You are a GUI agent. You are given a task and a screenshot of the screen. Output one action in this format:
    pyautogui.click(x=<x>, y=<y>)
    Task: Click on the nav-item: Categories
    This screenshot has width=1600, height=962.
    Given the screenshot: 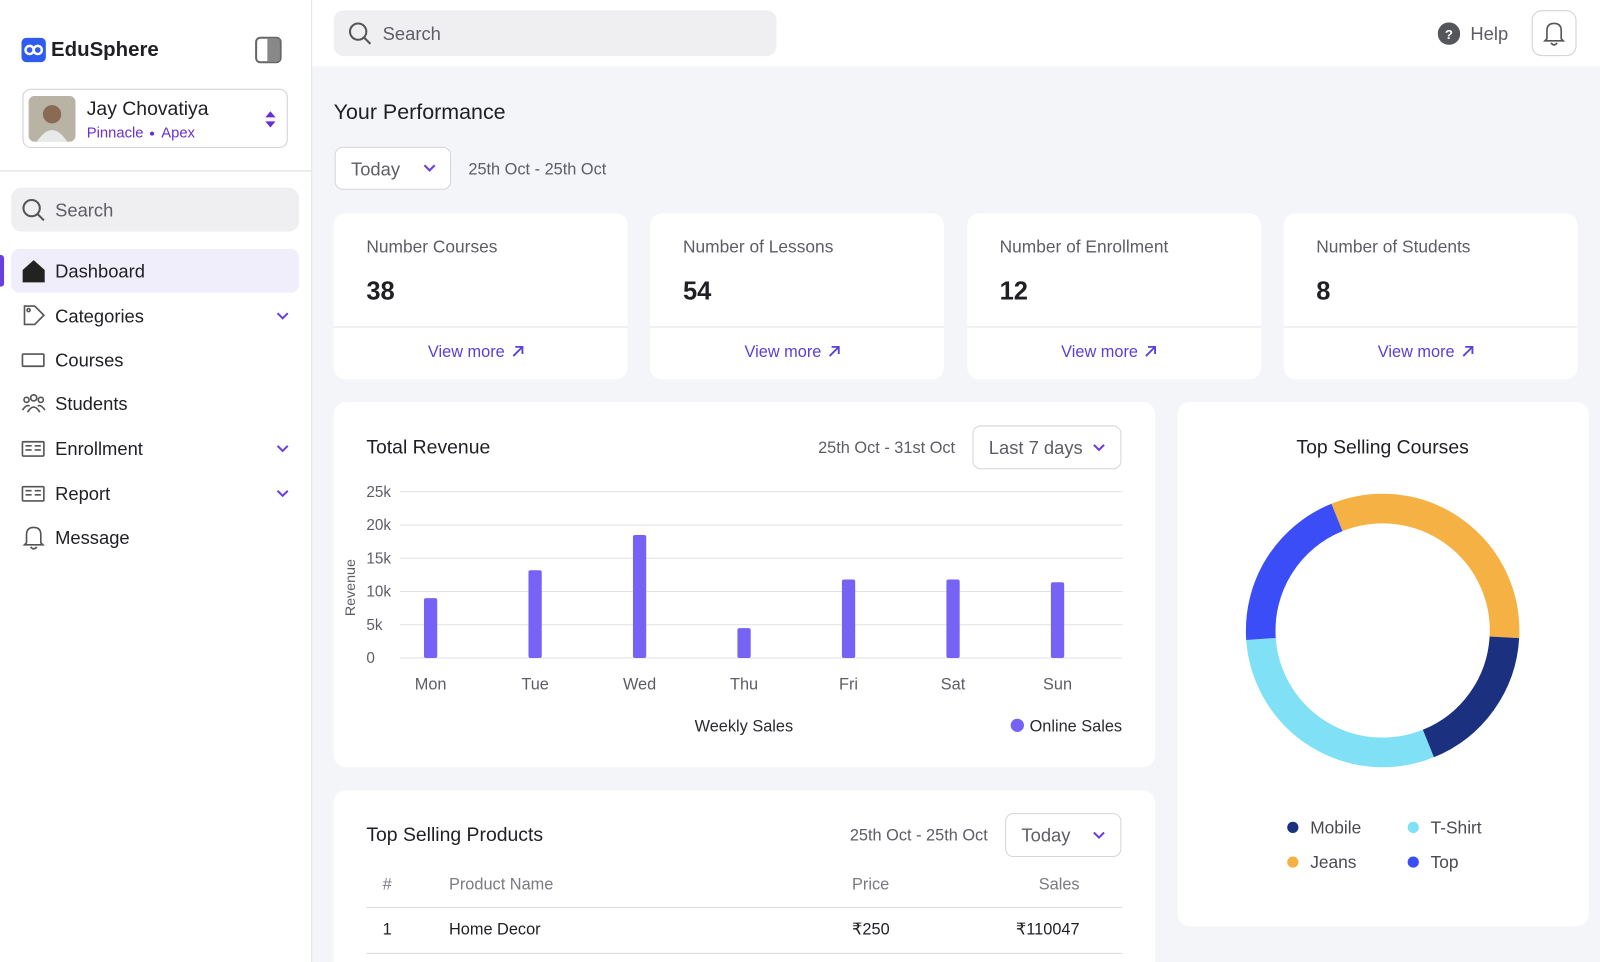 What is the action you would take?
    pyautogui.click(x=99, y=316)
    